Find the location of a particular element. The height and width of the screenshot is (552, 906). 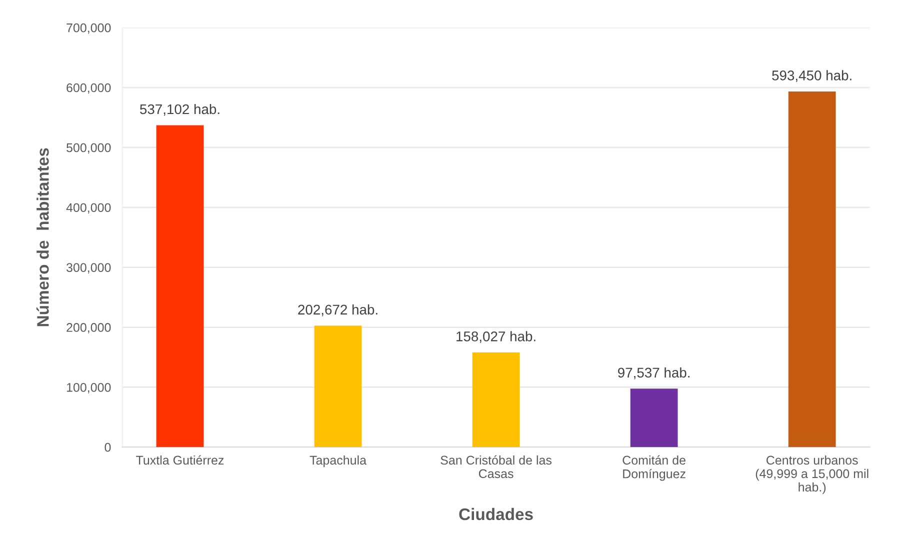

x-axis-title: Ciudades is located at coordinates (496, 514).